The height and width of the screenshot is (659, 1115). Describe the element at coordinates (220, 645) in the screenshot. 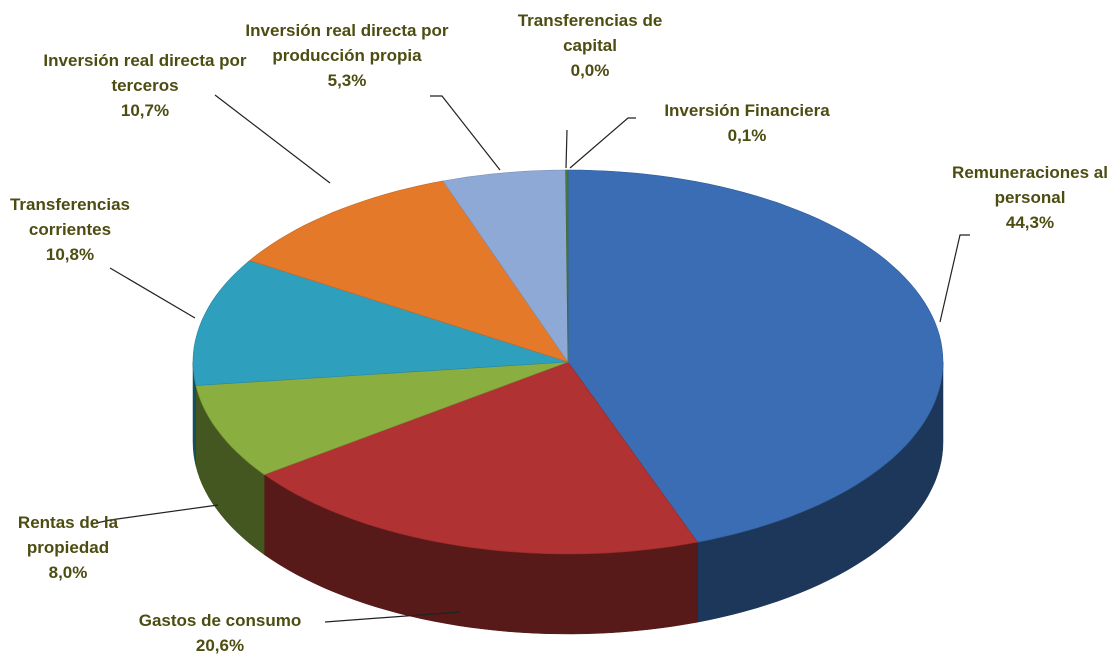

I see `value-label: 20,6%` at that location.